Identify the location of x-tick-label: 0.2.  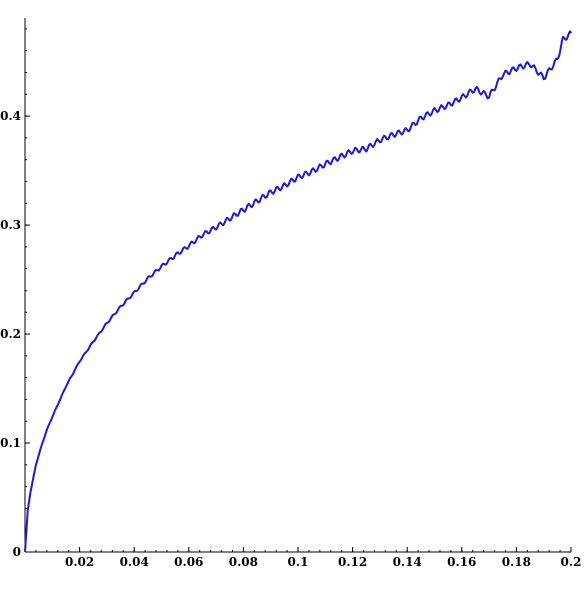
(571, 562).